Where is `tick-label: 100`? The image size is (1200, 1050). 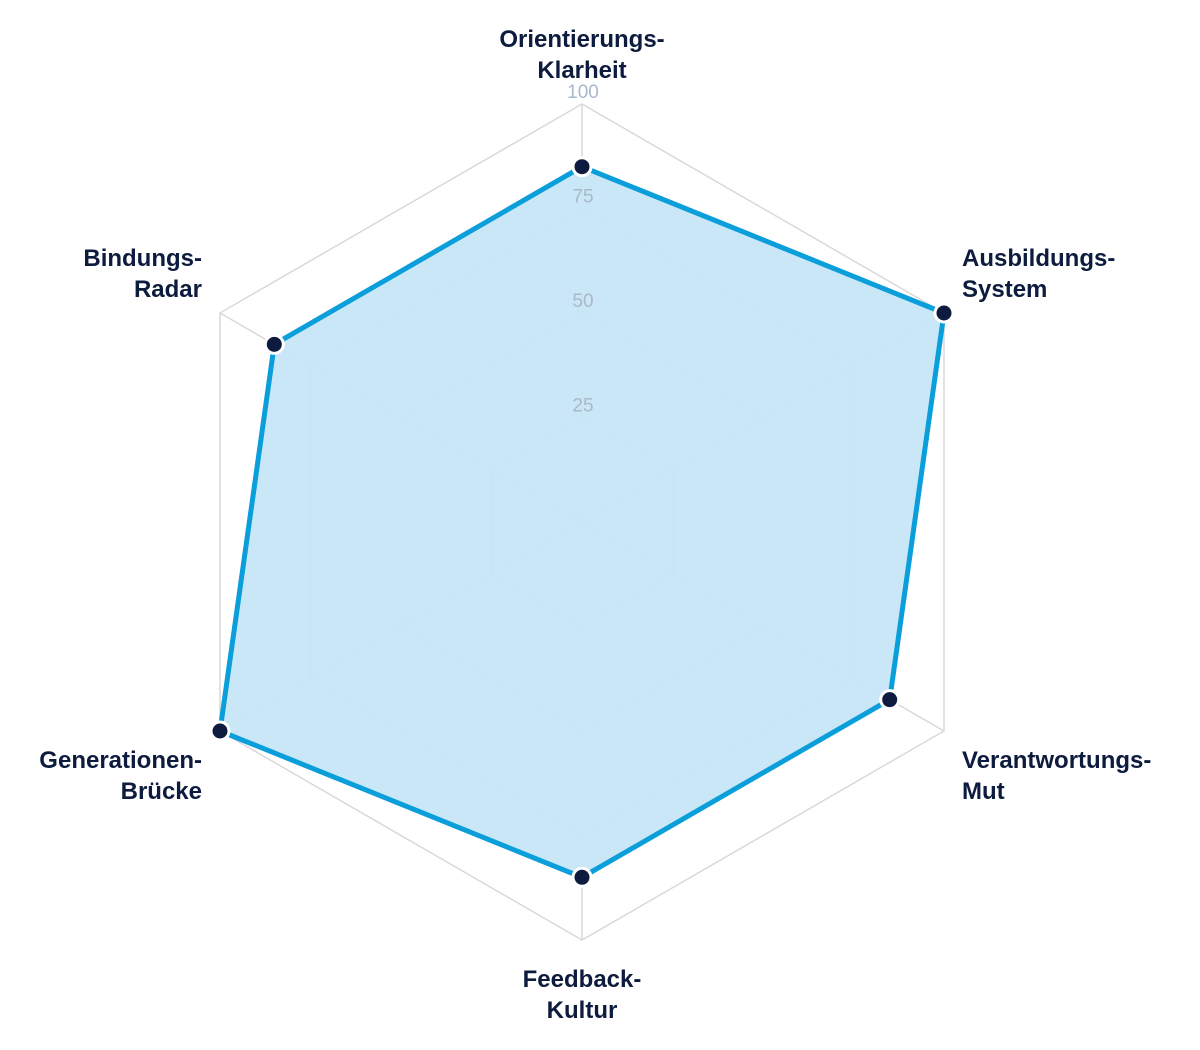
tick-label: 100 is located at coordinates (583, 92).